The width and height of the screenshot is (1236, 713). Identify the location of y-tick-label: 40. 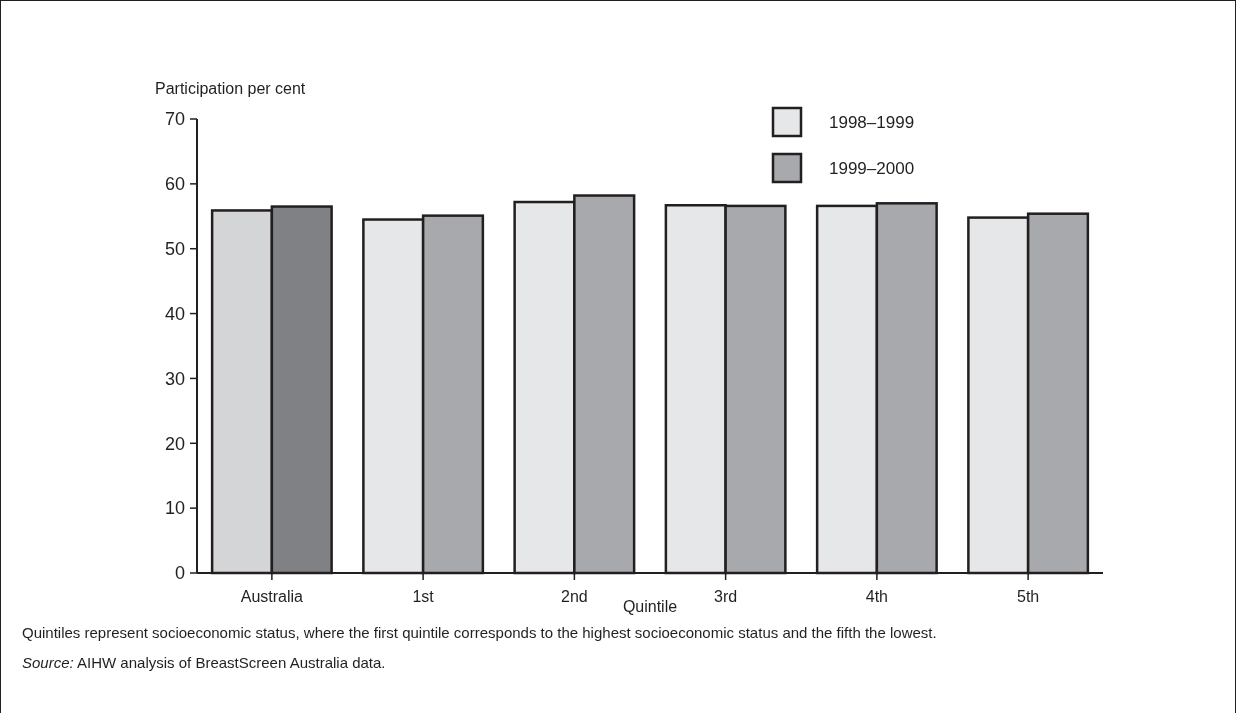
(174, 313).